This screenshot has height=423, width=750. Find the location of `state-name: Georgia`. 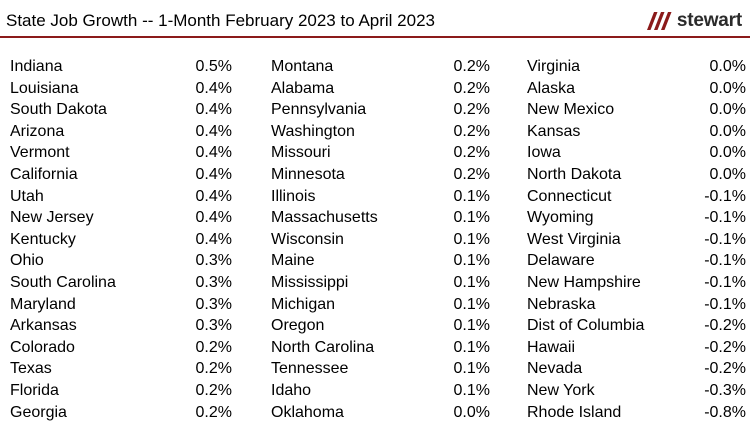

state-name: Georgia is located at coordinates (38, 412).